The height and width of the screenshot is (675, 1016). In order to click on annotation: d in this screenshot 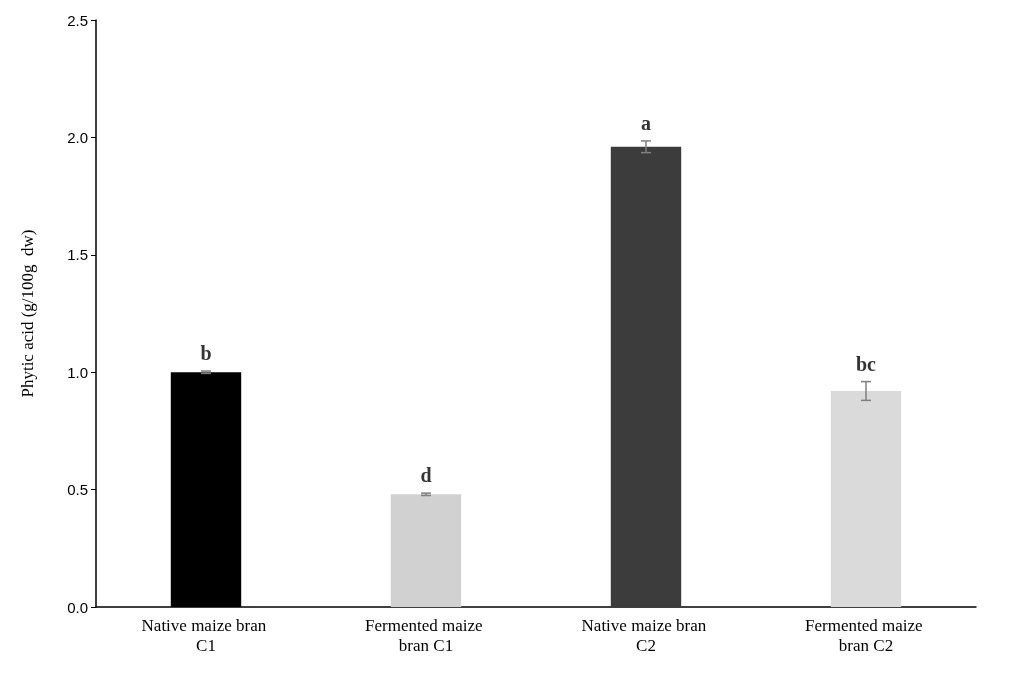, I will do `click(426, 475)`.